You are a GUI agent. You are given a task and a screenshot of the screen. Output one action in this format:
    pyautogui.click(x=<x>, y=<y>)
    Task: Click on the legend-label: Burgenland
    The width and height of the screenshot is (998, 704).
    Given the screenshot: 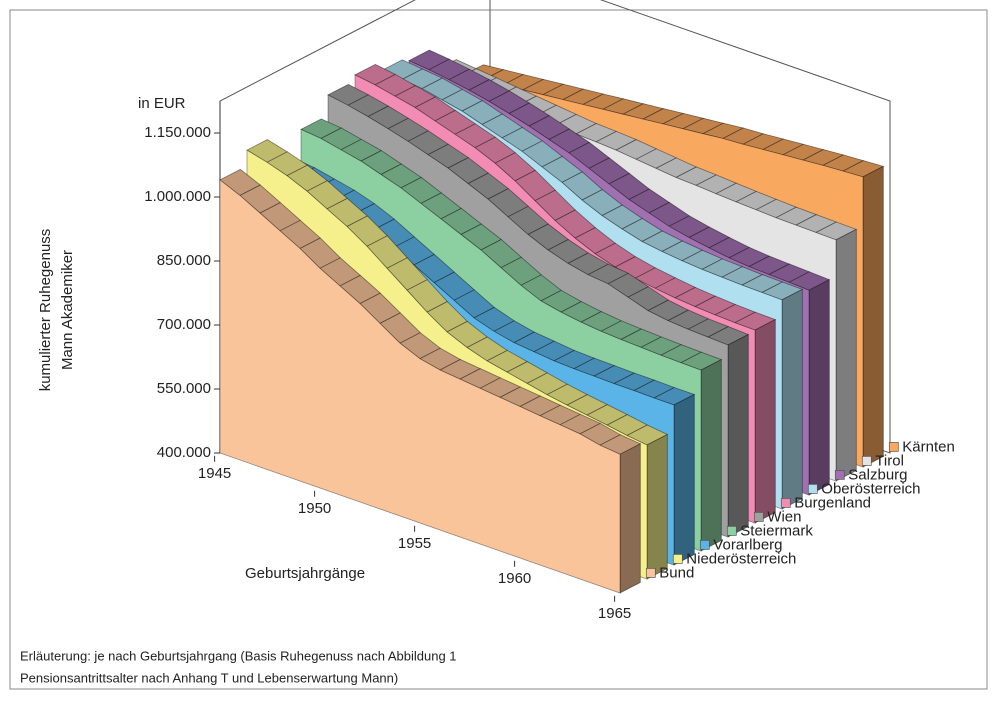 What is the action you would take?
    pyautogui.click(x=832, y=502)
    